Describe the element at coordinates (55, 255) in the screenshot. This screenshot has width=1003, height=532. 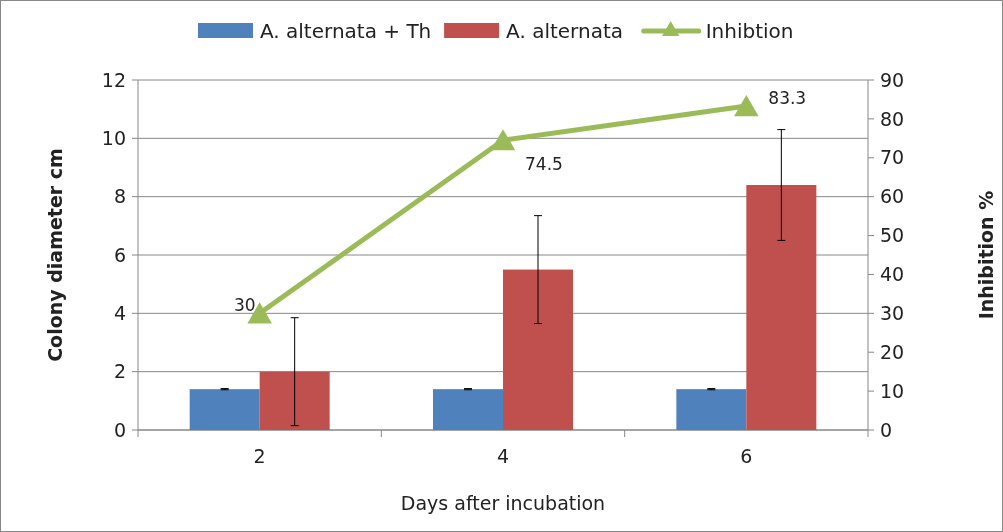
I see `y-axis-title: Colony diameter cm` at that location.